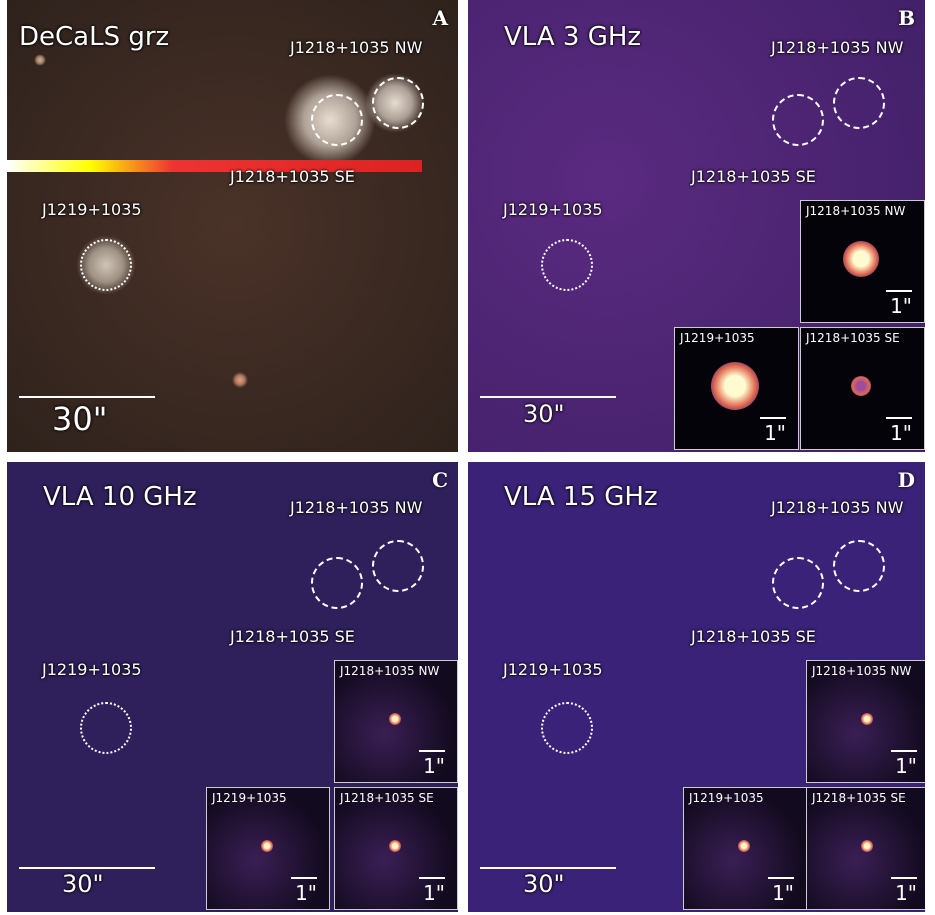 This screenshot has height=915, width=935. What do you see at coordinates (94, 37) in the screenshot?
I see `panel-title: DeCaLS grz` at bounding box center [94, 37].